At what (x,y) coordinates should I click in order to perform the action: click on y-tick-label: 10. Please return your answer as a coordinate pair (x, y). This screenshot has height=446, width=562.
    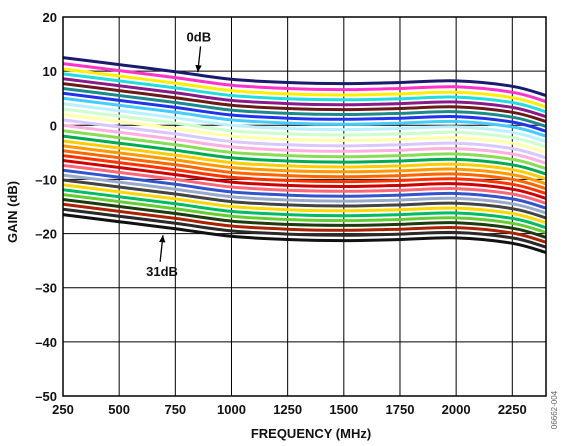
    Looking at the image, I should click on (50, 71).